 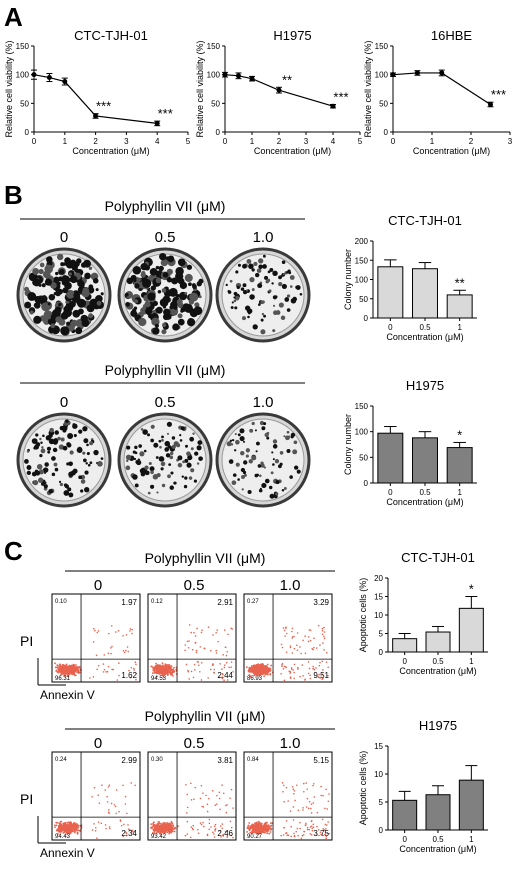 I want to click on quadrant-ur-value: 2.99, so click(x=129, y=760).